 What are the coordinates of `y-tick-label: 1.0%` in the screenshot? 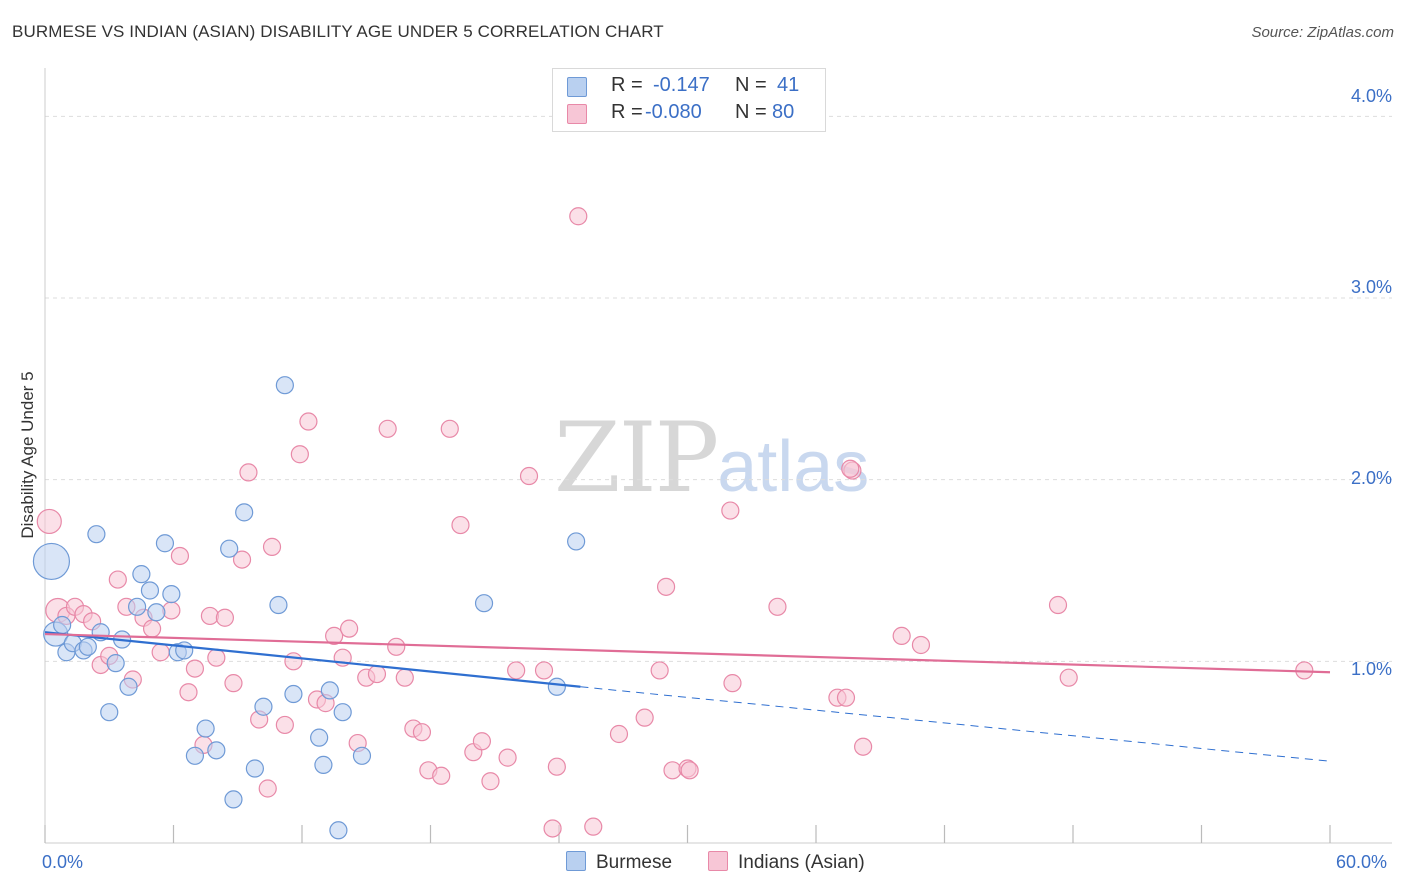 It's located at (1371, 669).